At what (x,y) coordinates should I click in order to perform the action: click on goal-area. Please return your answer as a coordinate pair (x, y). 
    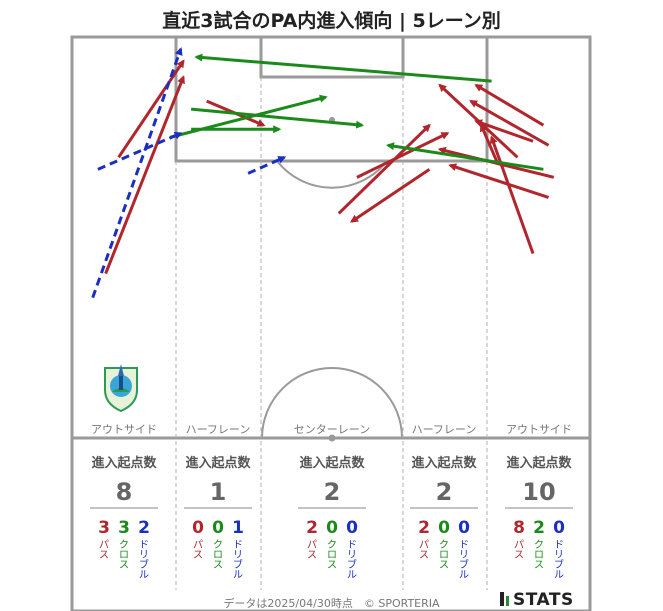
    Looking at the image, I should click on (332, 57).